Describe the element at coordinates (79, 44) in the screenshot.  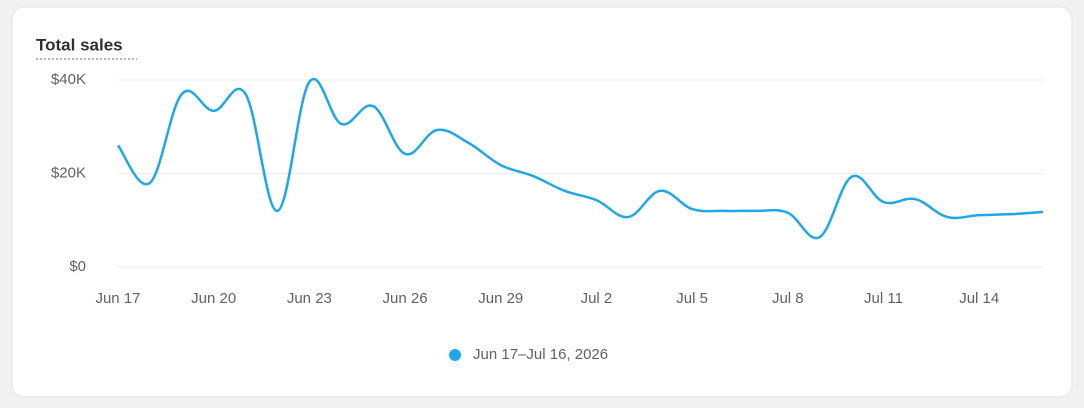
I see `chart-title: Total sales` at that location.